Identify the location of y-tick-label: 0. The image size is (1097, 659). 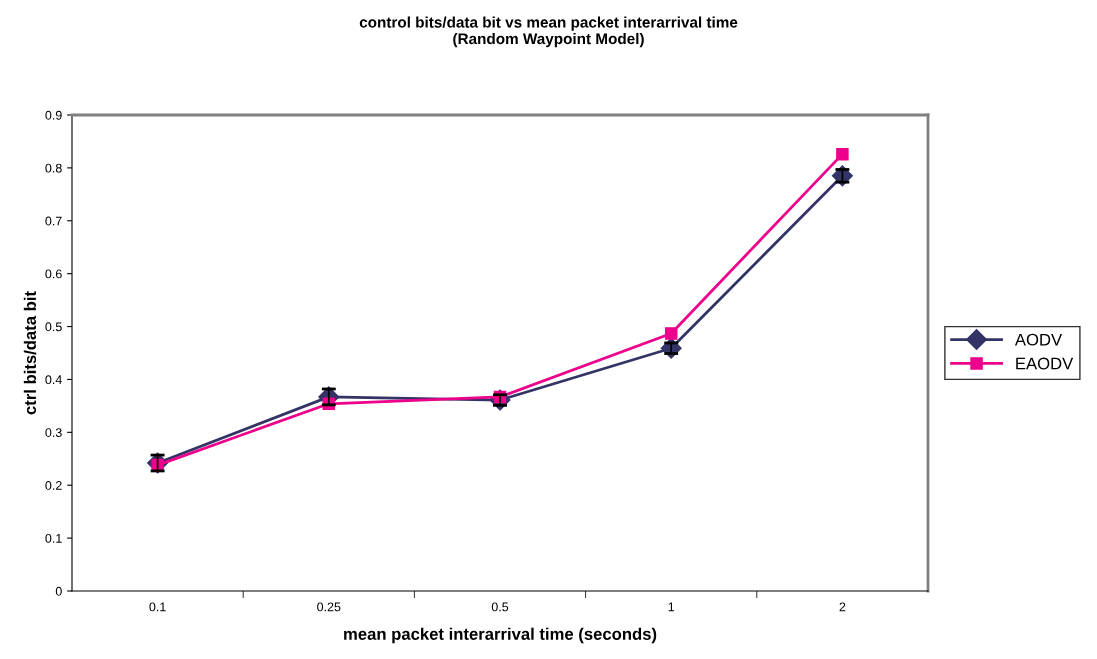
(58, 591).